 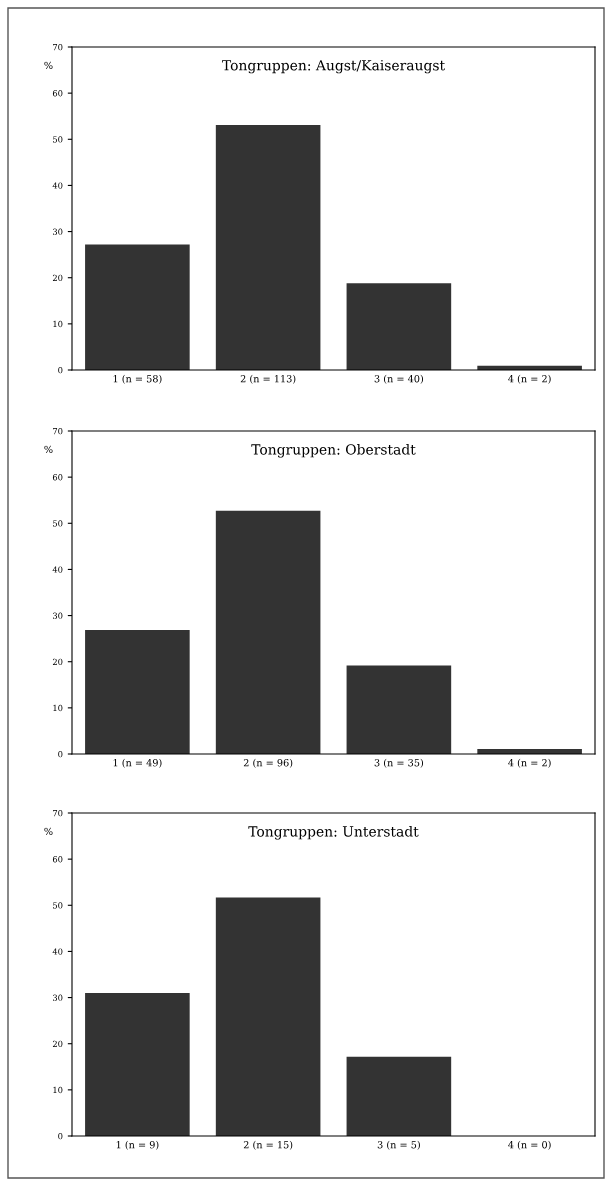 I want to click on x-tick-label: 1 (n = 9), so click(x=137, y=1145).